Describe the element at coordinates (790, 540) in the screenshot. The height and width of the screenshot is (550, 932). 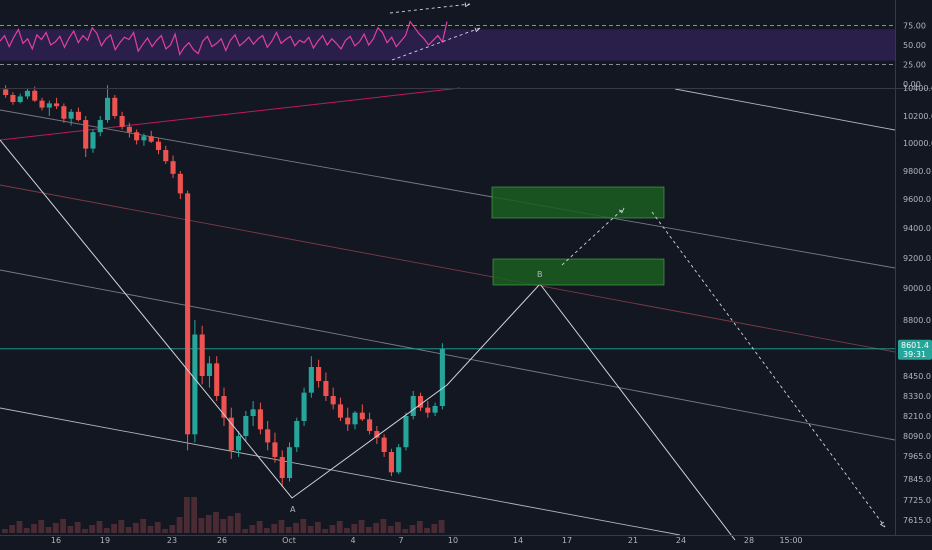
I see `time-tick-label: 15:00` at that location.